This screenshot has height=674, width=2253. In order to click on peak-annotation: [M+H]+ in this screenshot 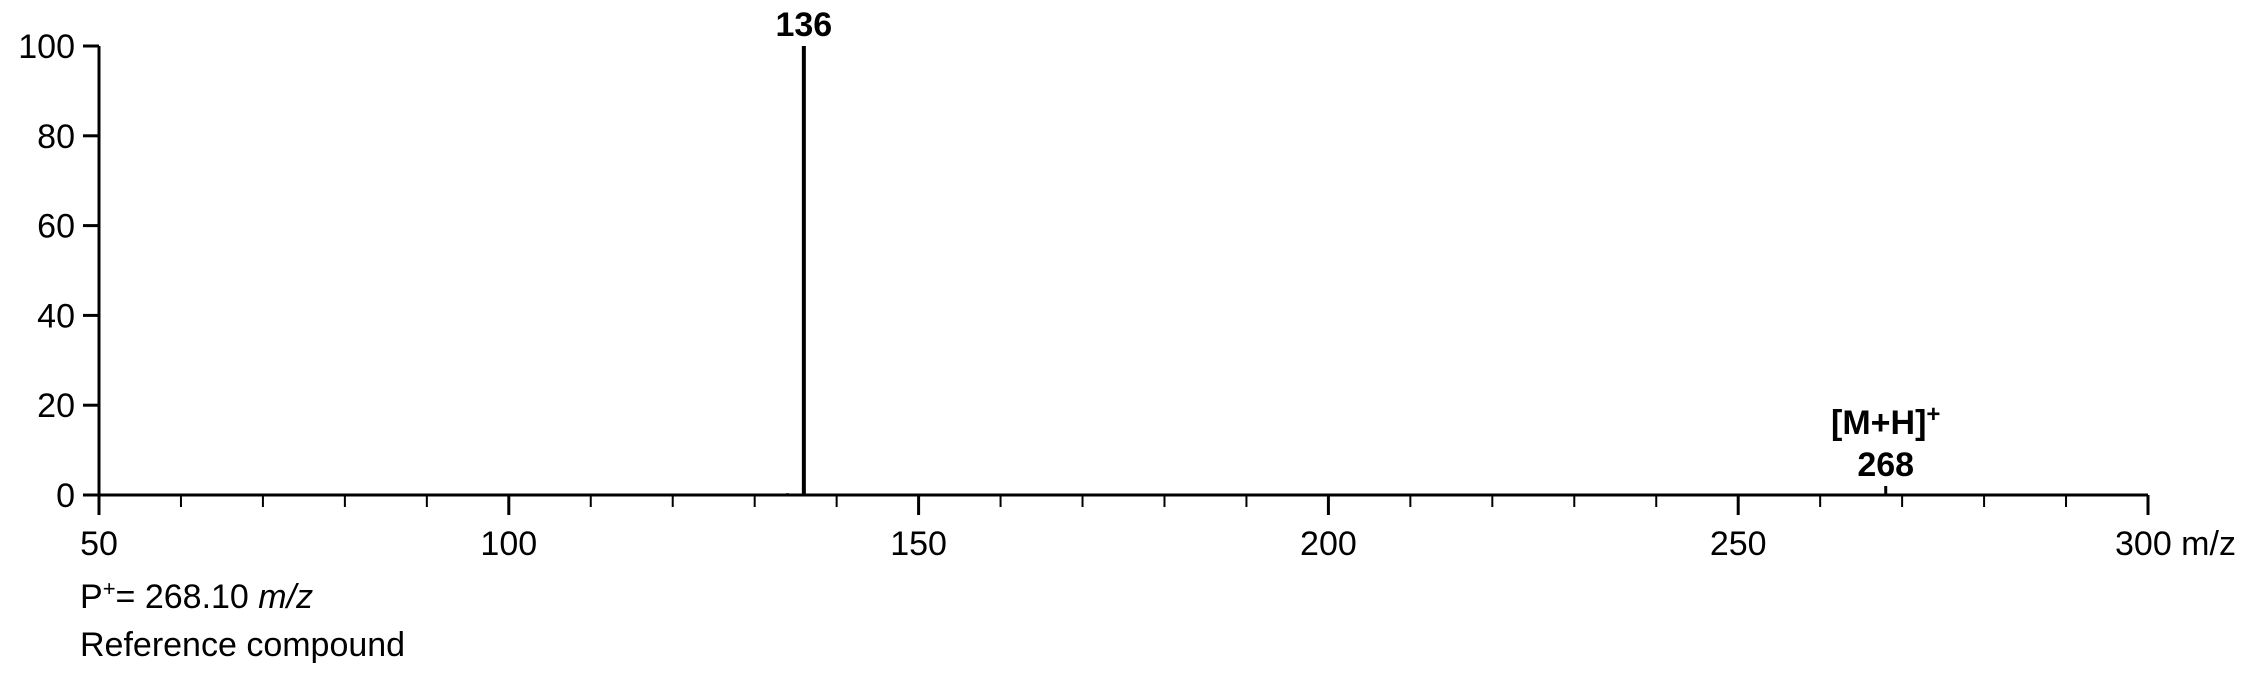, I will do `click(1885, 421)`.